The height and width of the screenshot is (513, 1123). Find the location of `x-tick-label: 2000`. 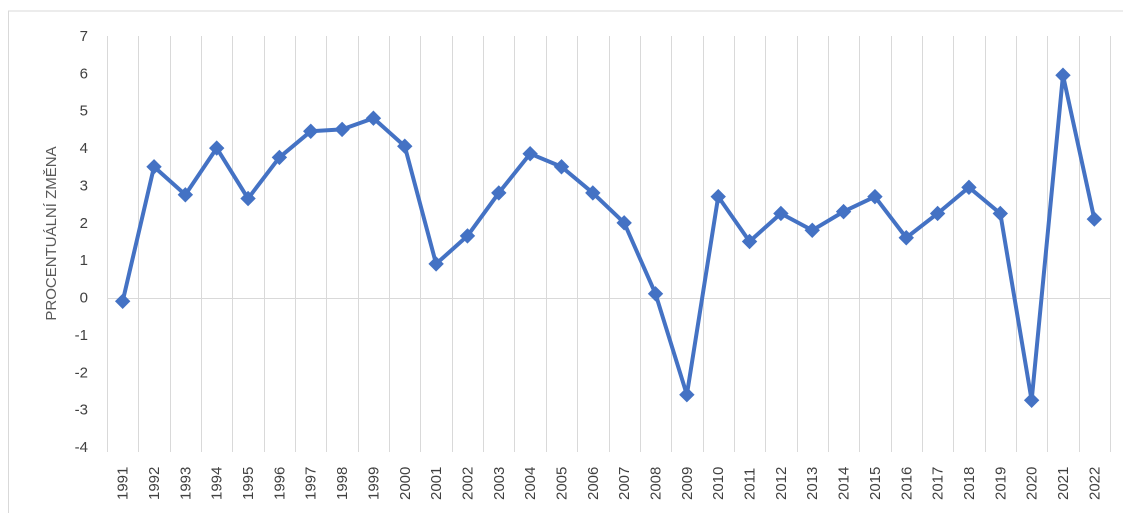

x-tick-label: 2000 is located at coordinates (405, 483).